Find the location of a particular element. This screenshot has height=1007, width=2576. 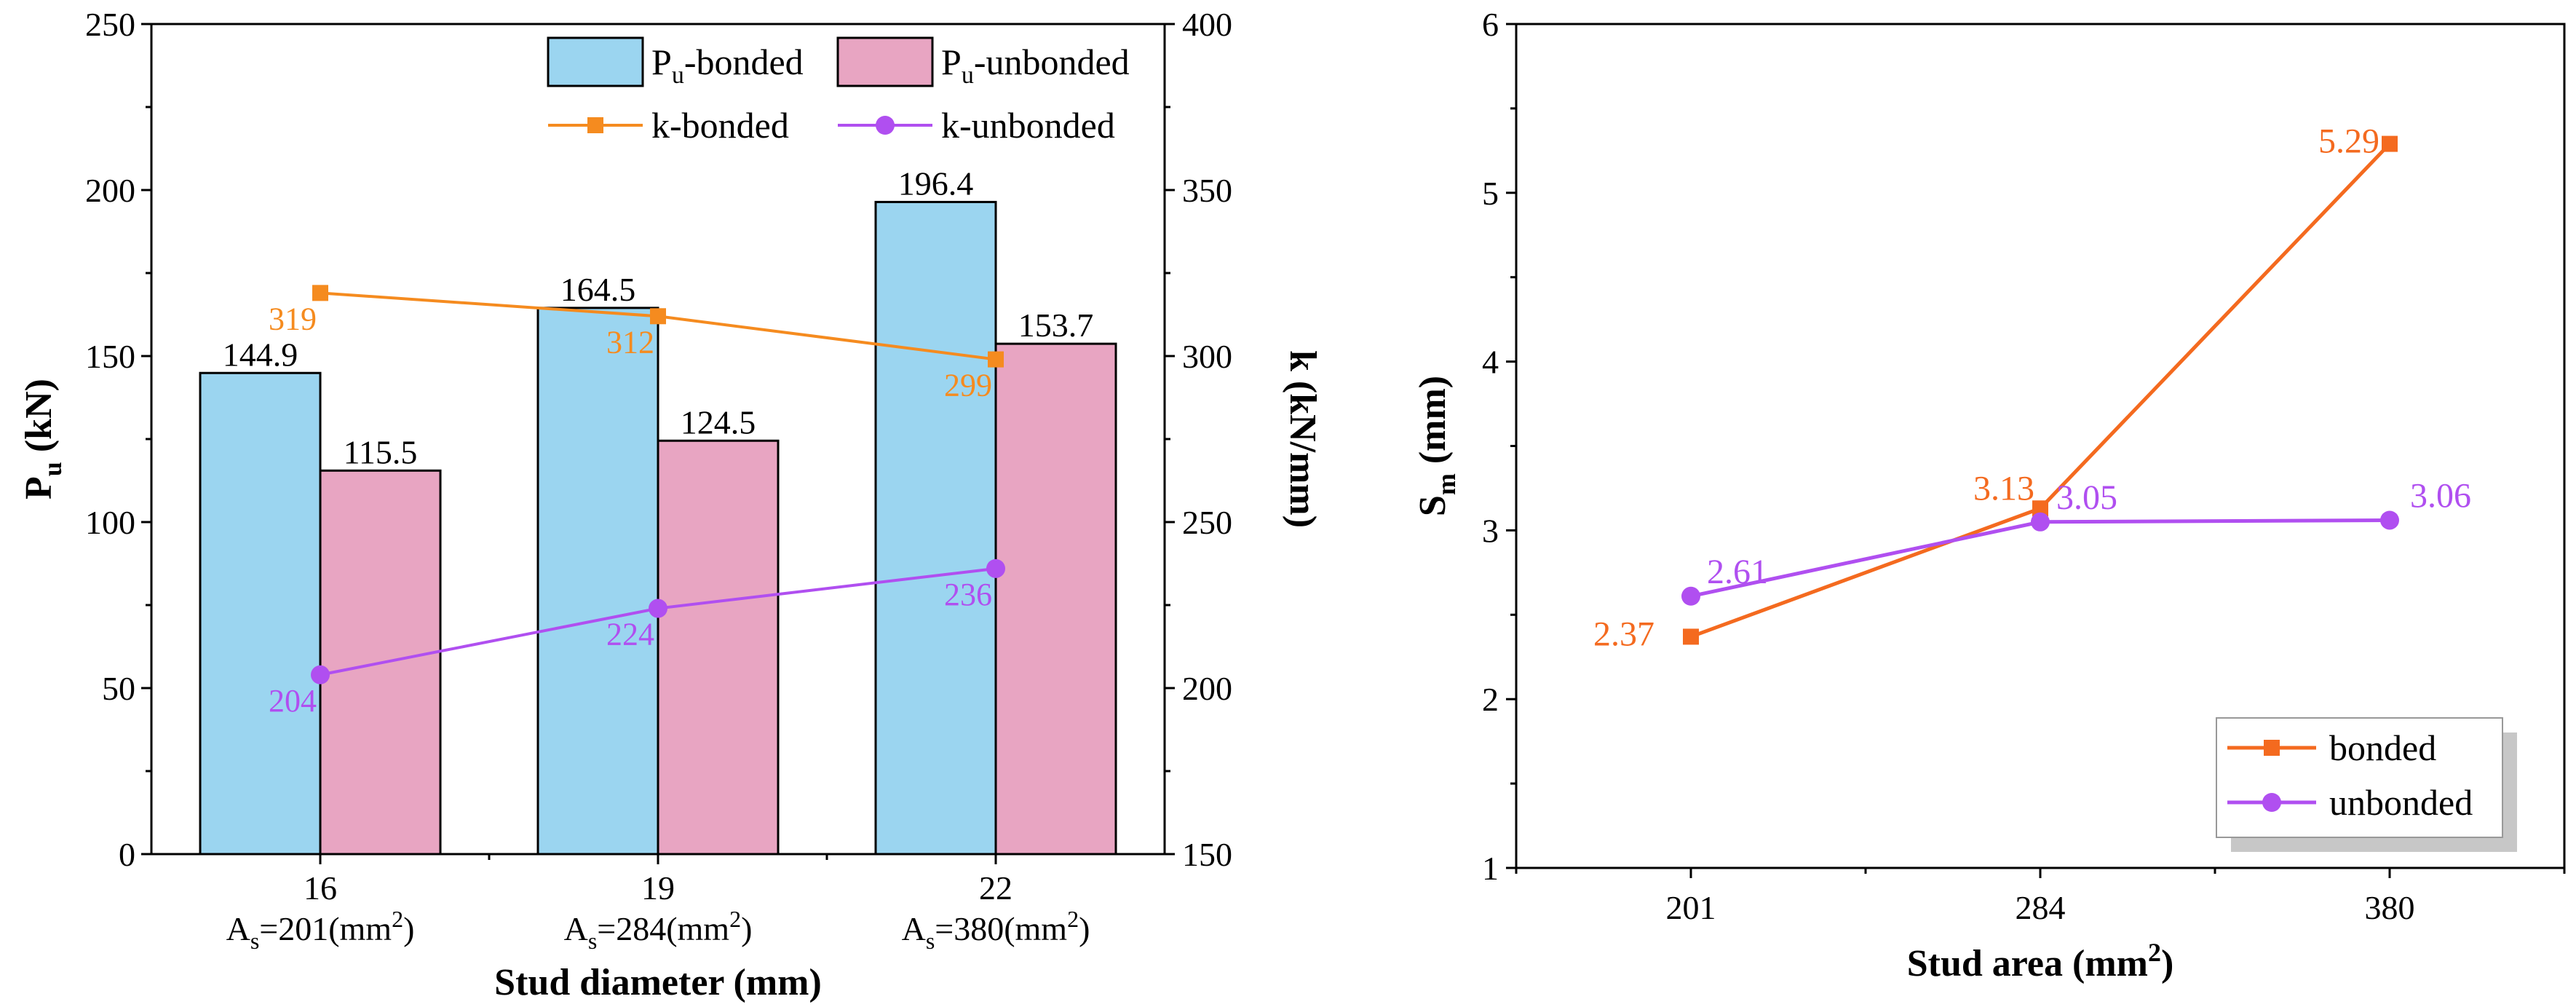

series-line-unbonded is located at coordinates (2040, 558).